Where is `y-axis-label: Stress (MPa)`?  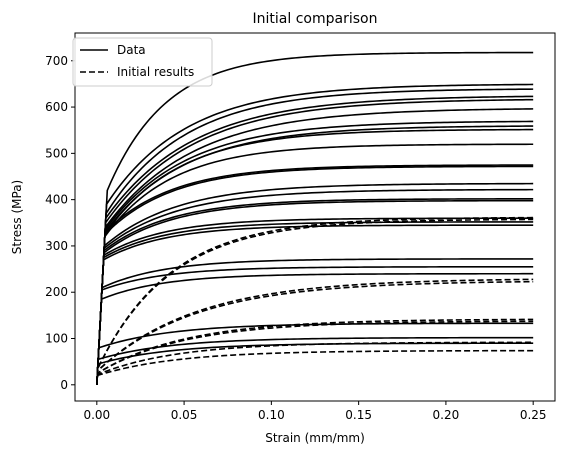
y-axis-label: Stress (MPa) is located at coordinates (17, 217).